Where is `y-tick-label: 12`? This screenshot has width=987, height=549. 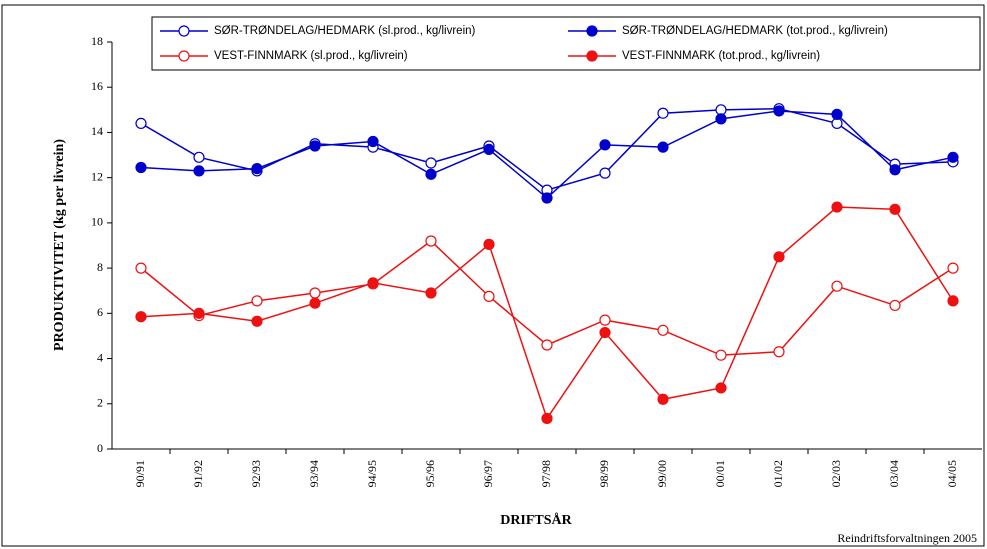 y-tick-label: 12 is located at coordinates (97, 176).